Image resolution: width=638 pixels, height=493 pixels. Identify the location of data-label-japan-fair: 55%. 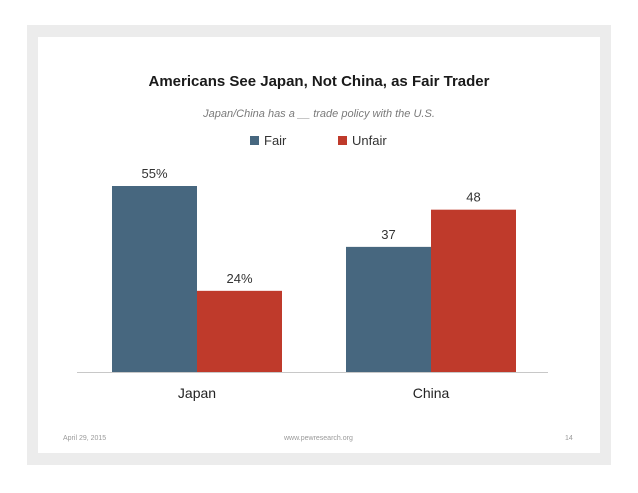
(154, 173).